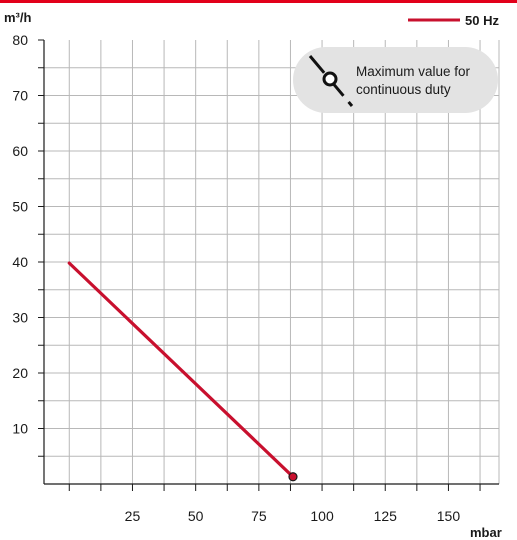 The width and height of the screenshot is (517, 540). Describe the element at coordinates (482, 20) in the screenshot. I see `legend-label: 50 Hz` at that location.